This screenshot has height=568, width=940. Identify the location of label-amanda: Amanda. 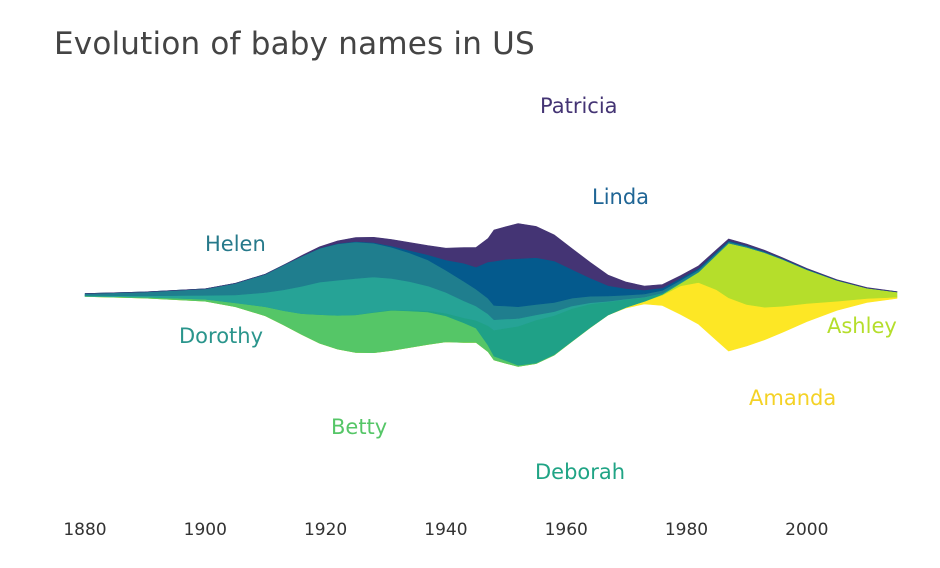
(792, 398).